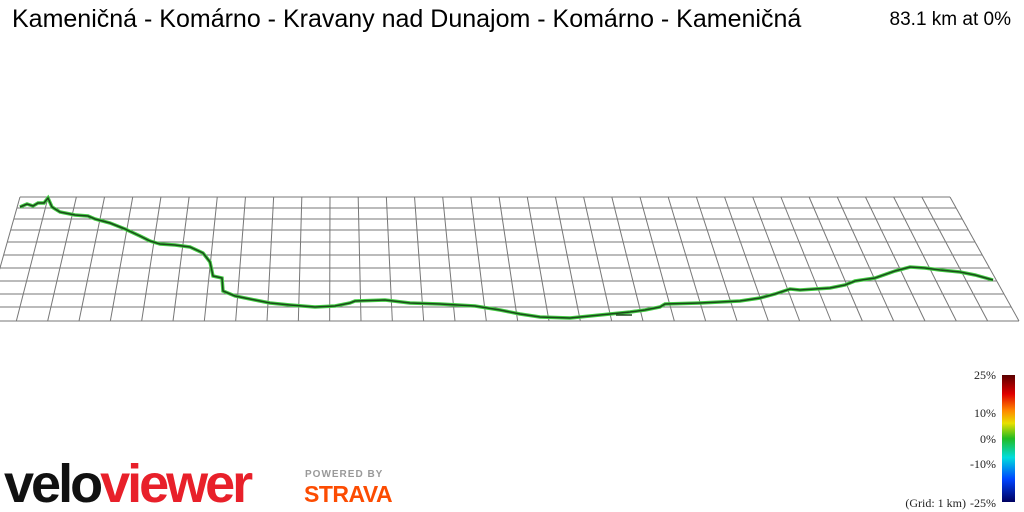  Describe the element at coordinates (988, 439) in the screenshot. I see `legend-label: 0%` at that location.